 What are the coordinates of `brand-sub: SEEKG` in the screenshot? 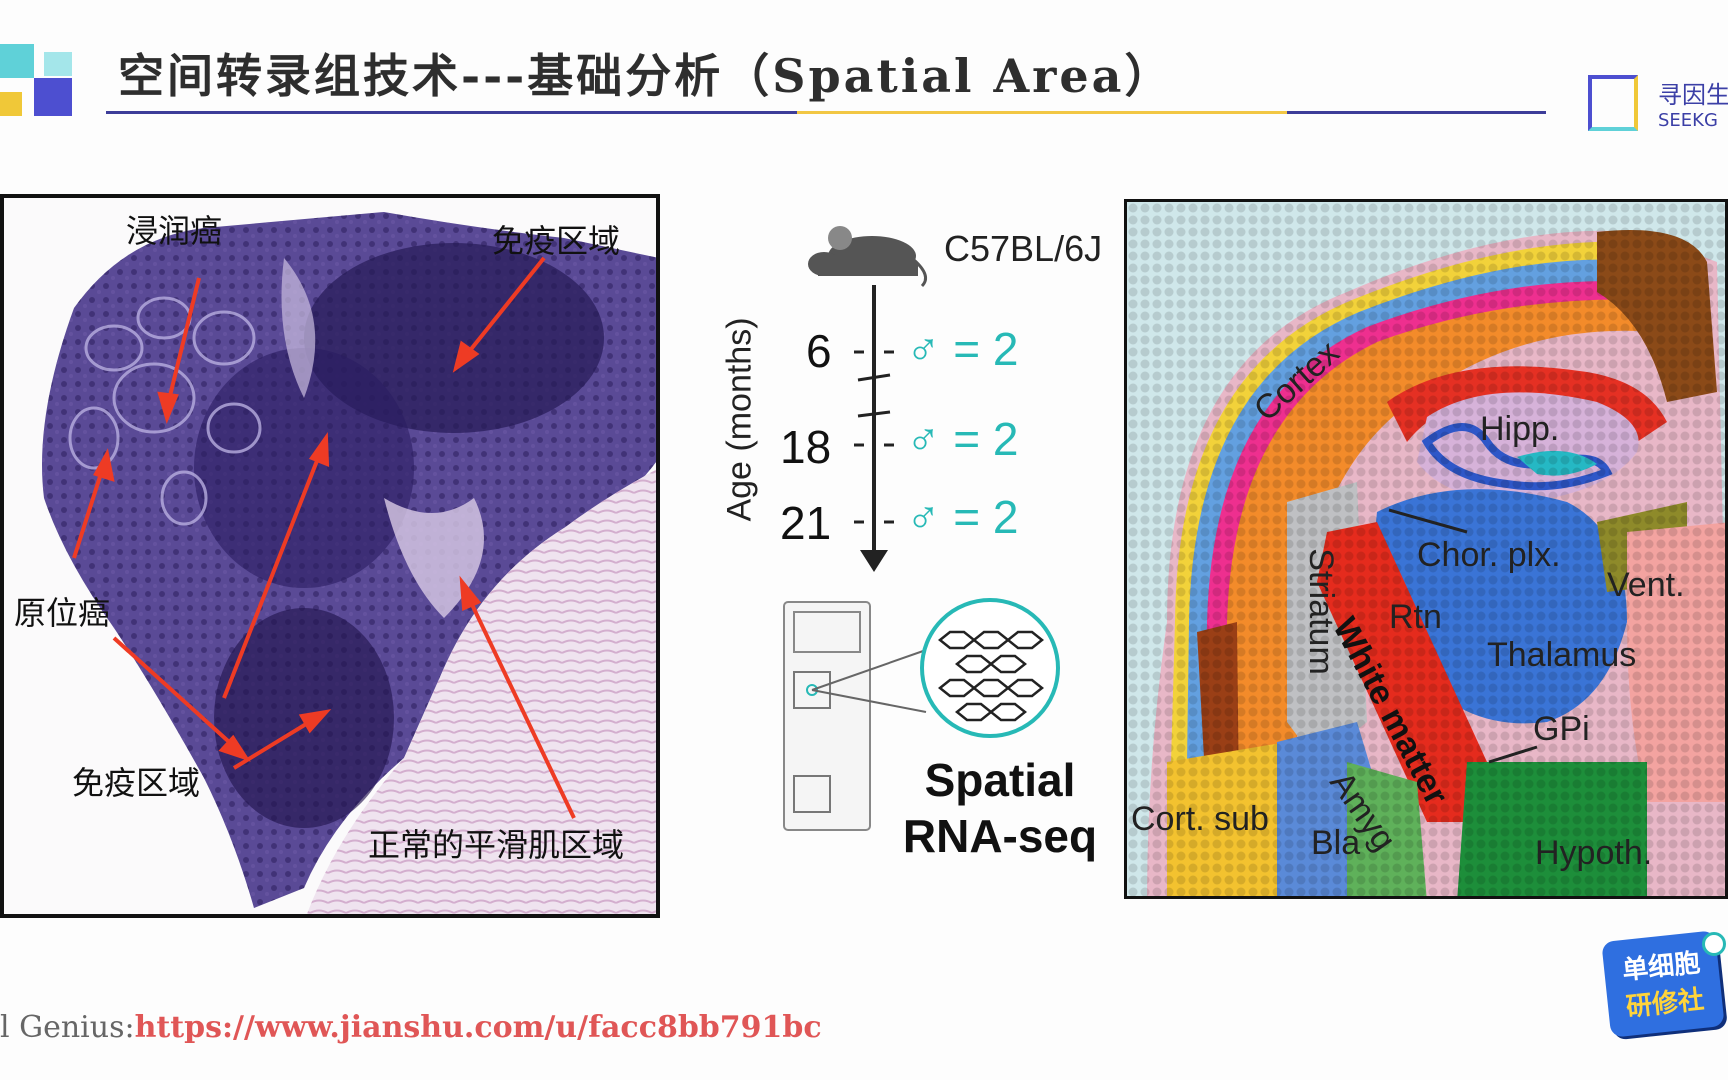 It's located at (1688, 120).